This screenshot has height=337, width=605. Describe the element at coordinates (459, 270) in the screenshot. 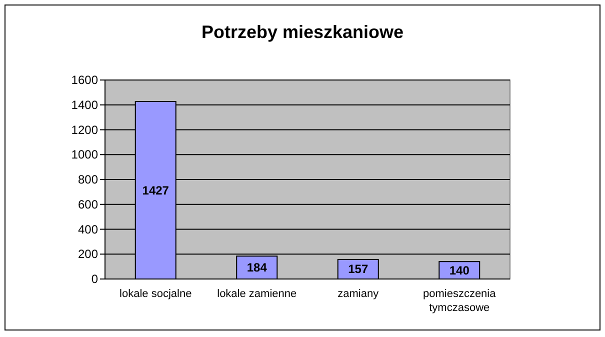

I see `data-label: 140` at that location.